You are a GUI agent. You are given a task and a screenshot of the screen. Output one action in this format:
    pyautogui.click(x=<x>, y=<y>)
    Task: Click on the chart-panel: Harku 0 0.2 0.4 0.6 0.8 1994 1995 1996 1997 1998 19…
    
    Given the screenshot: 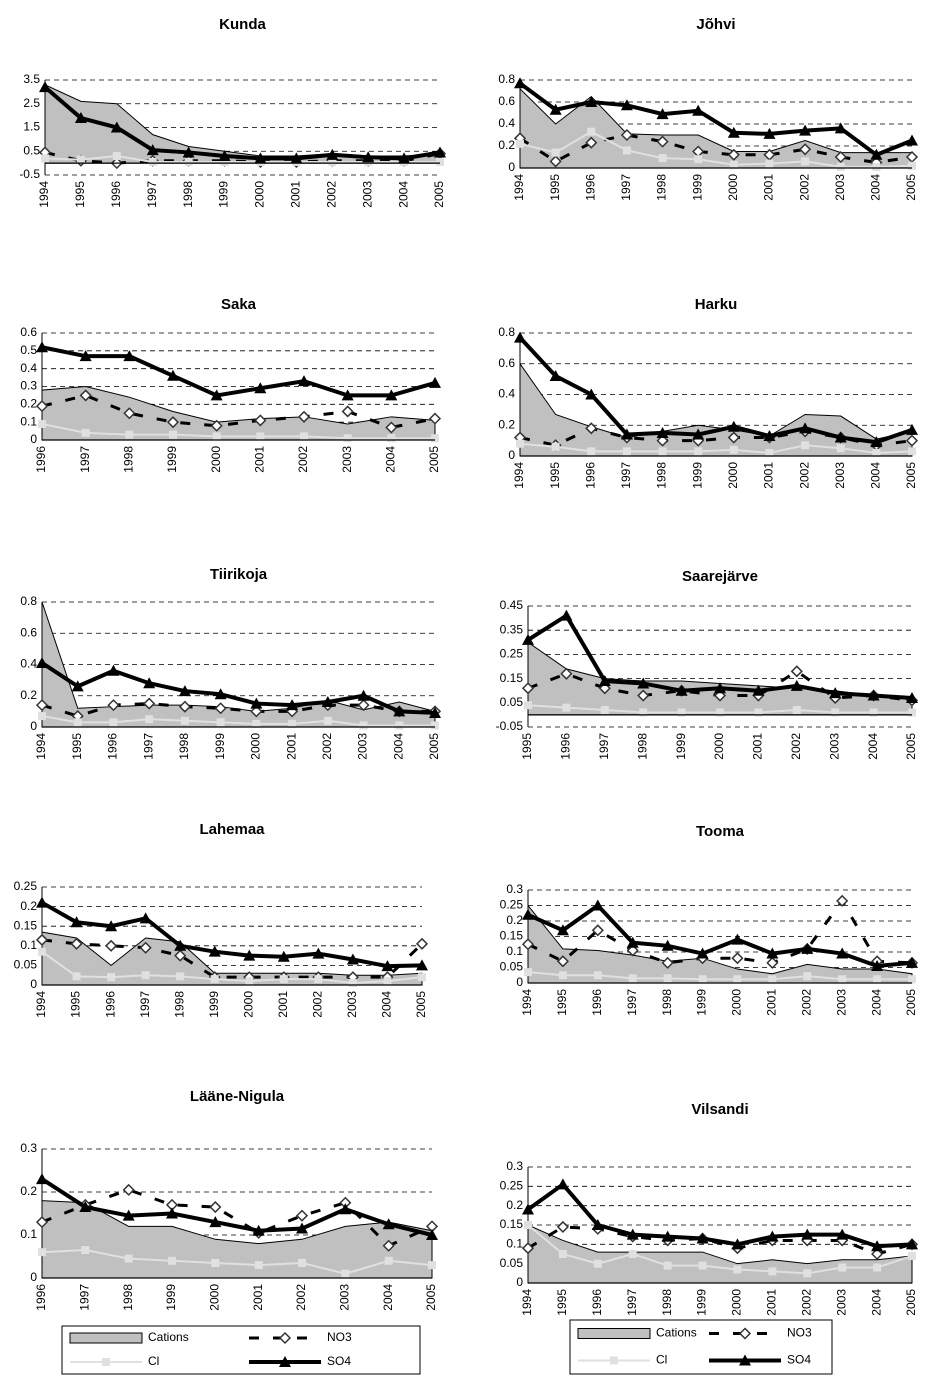 What is the action you would take?
    pyautogui.click(x=708, y=392)
    